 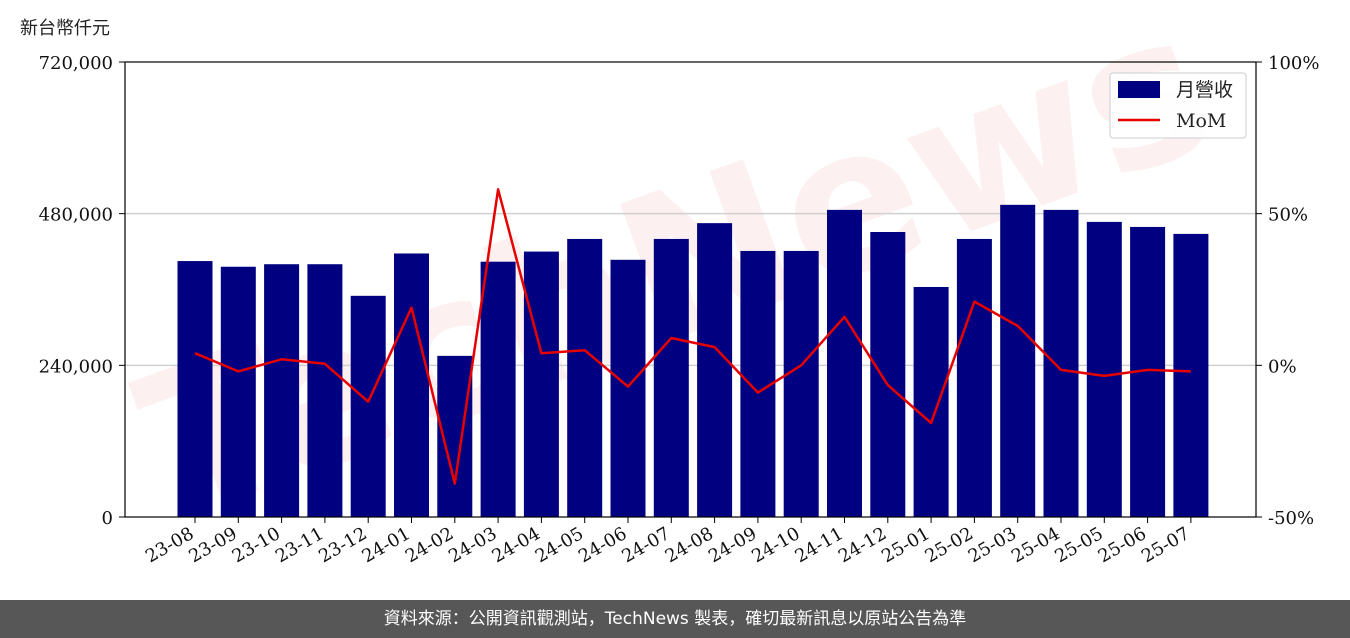 I want to click on x-tick-label: 24-12, so click(x=862, y=545).